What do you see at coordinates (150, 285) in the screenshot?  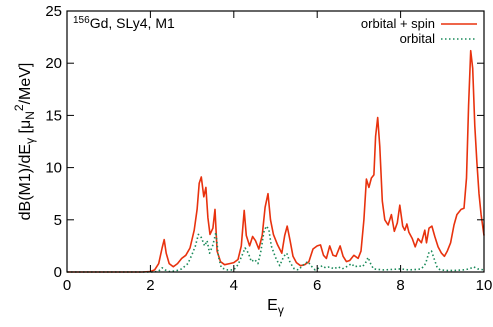 I see `x-tick-label: 2` at bounding box center [150, 285].